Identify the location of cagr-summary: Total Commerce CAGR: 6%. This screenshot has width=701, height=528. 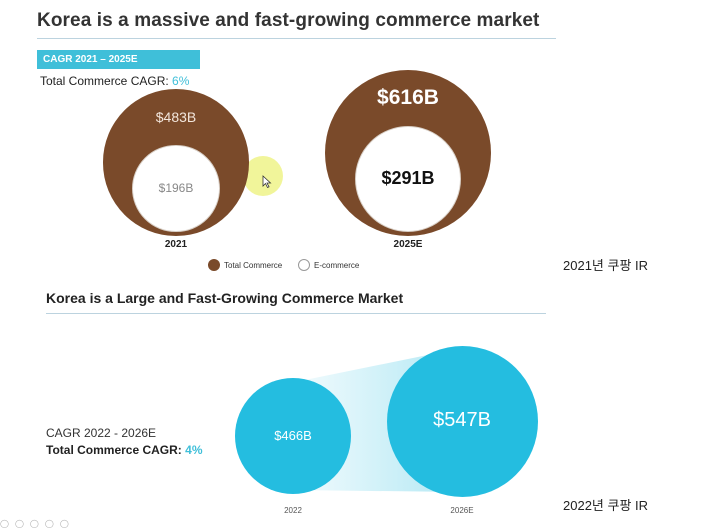
(114, 81).